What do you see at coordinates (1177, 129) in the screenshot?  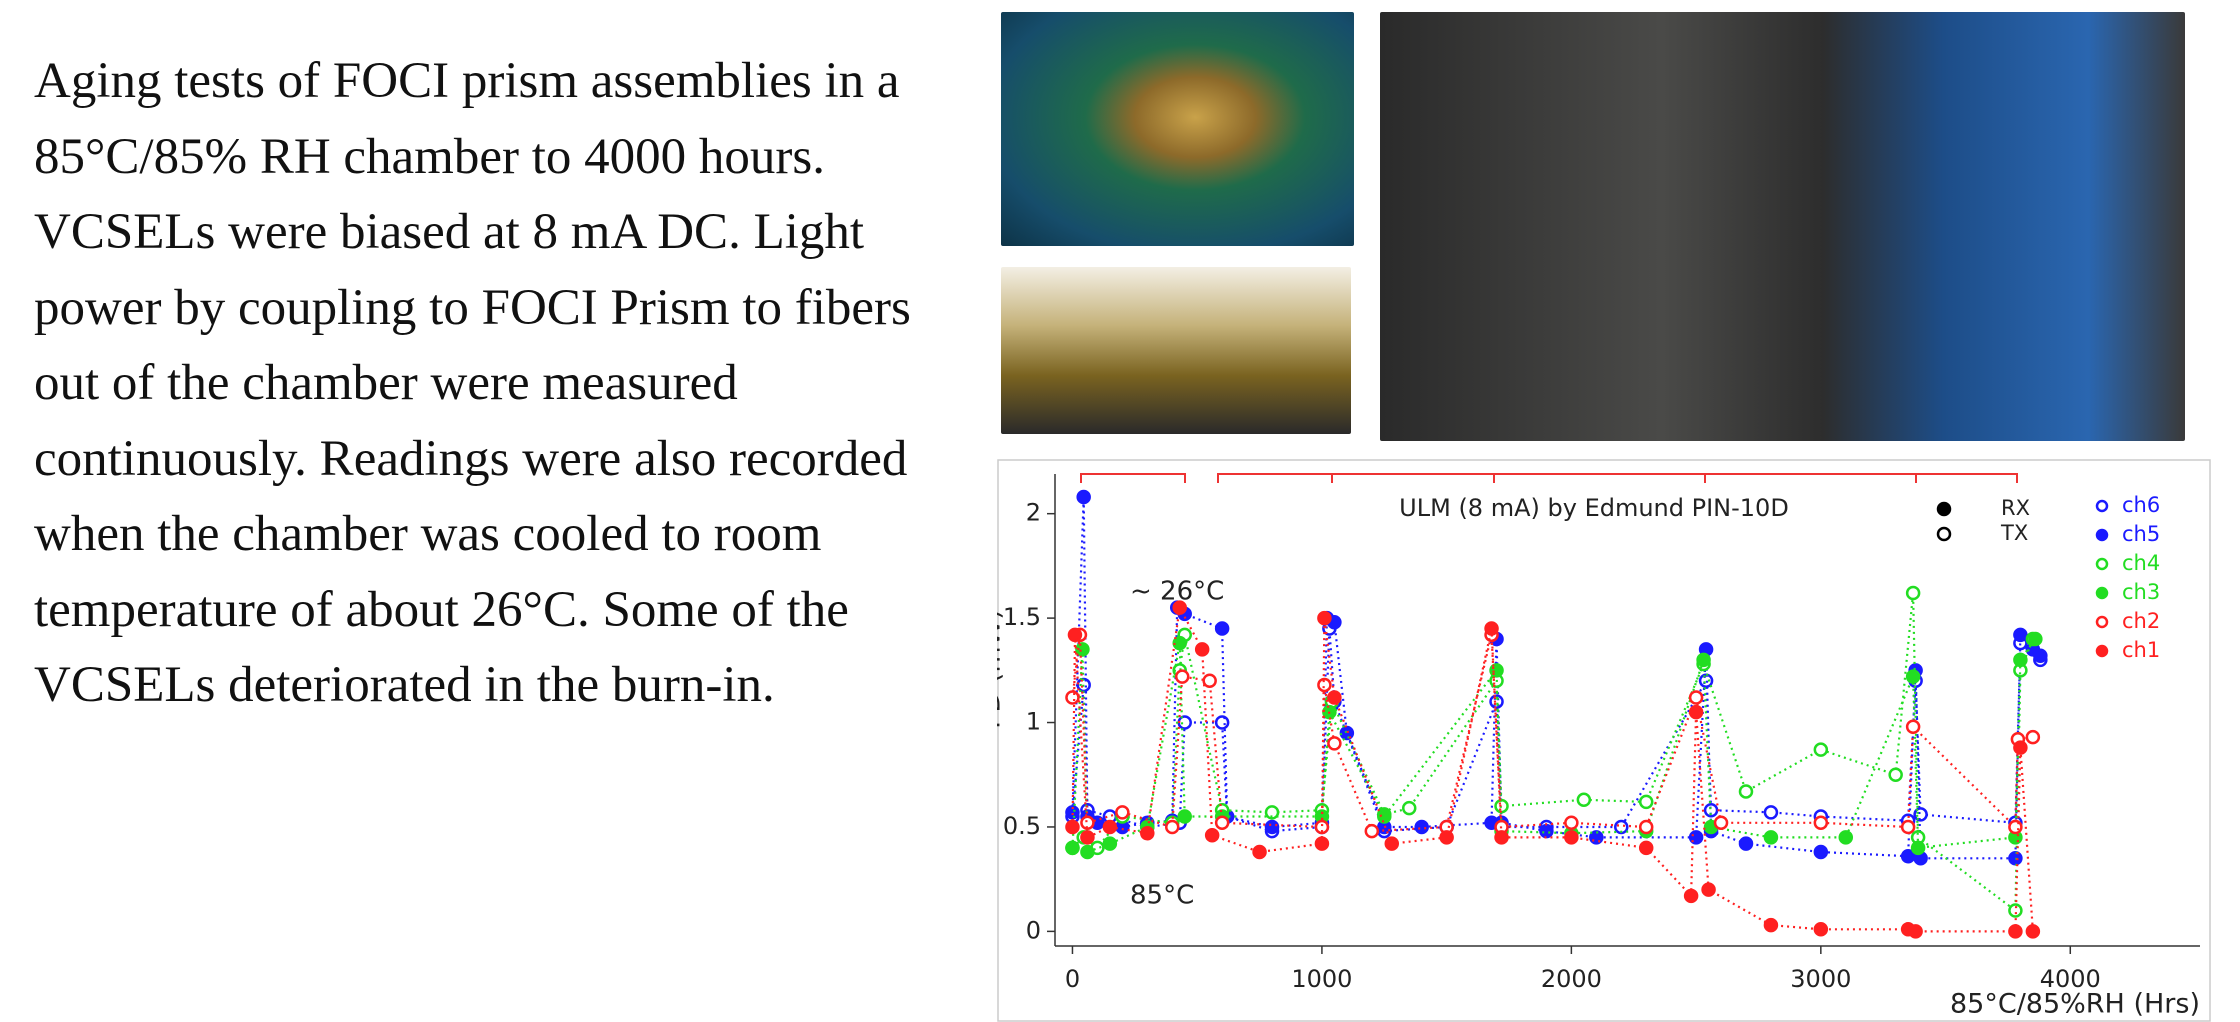 I see `photo-prism-board` at bounding box center [1177, 129].